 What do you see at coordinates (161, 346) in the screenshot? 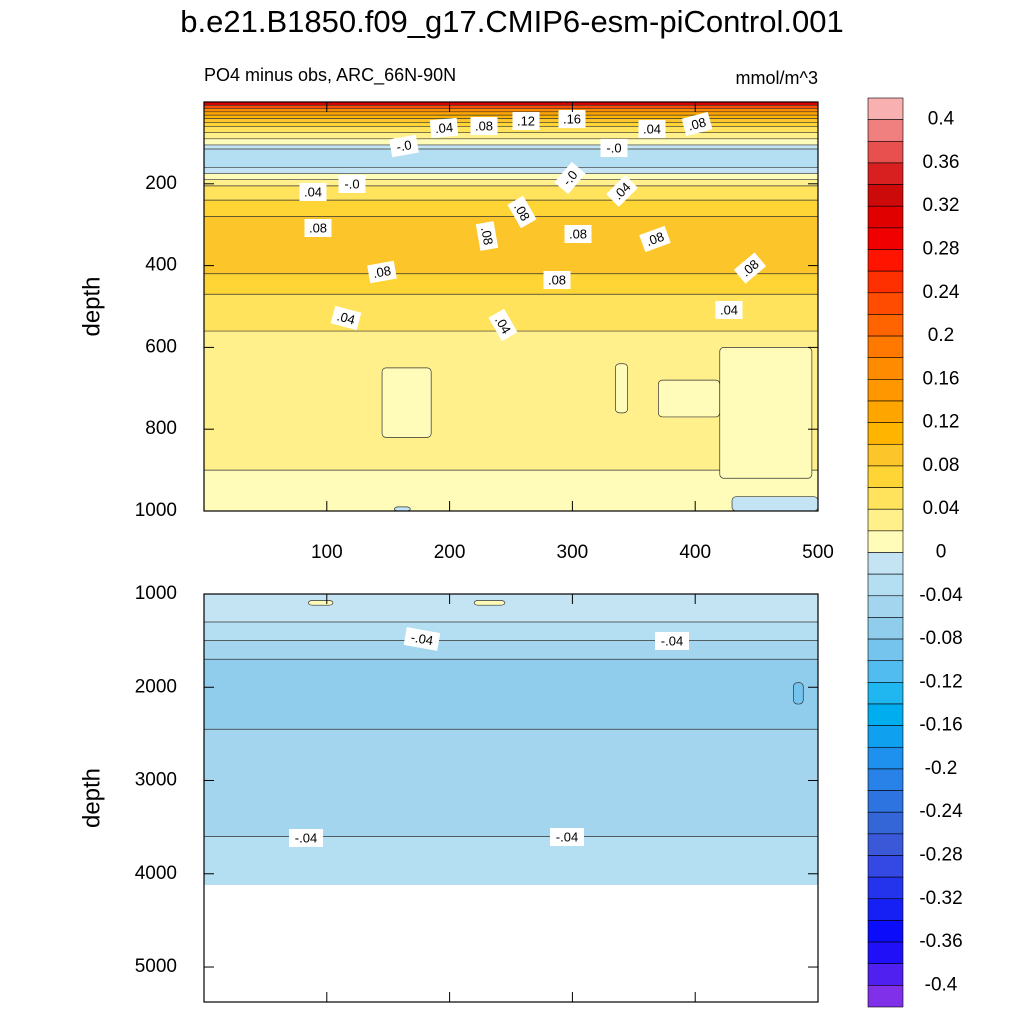
I see `y-tick-label: 600` at bounding box center [161, 346].